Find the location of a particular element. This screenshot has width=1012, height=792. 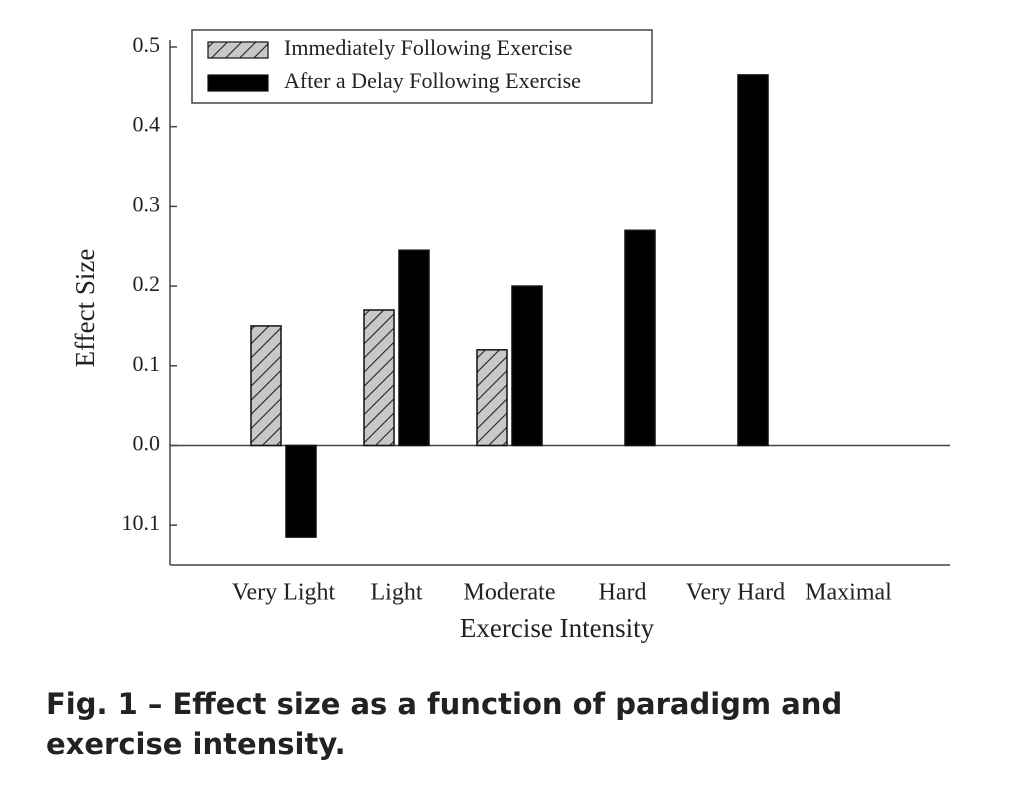

x-tick-label: Very Light is located at coordinates (284, 593).